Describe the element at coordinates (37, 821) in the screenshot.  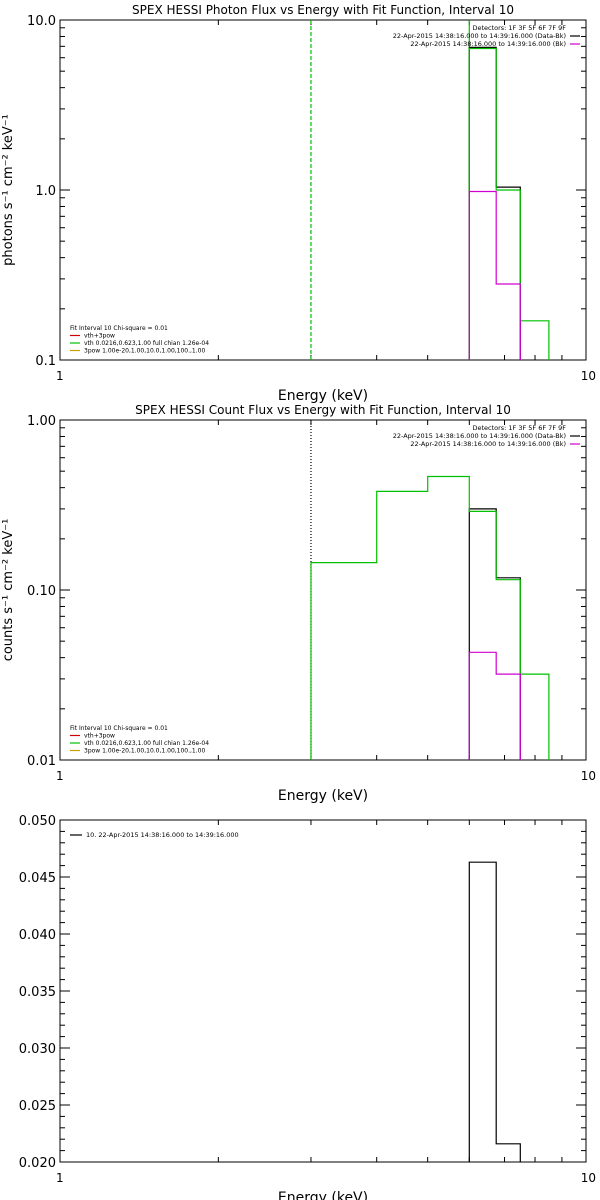
I see `y-tick-label: 0.050` at that location.